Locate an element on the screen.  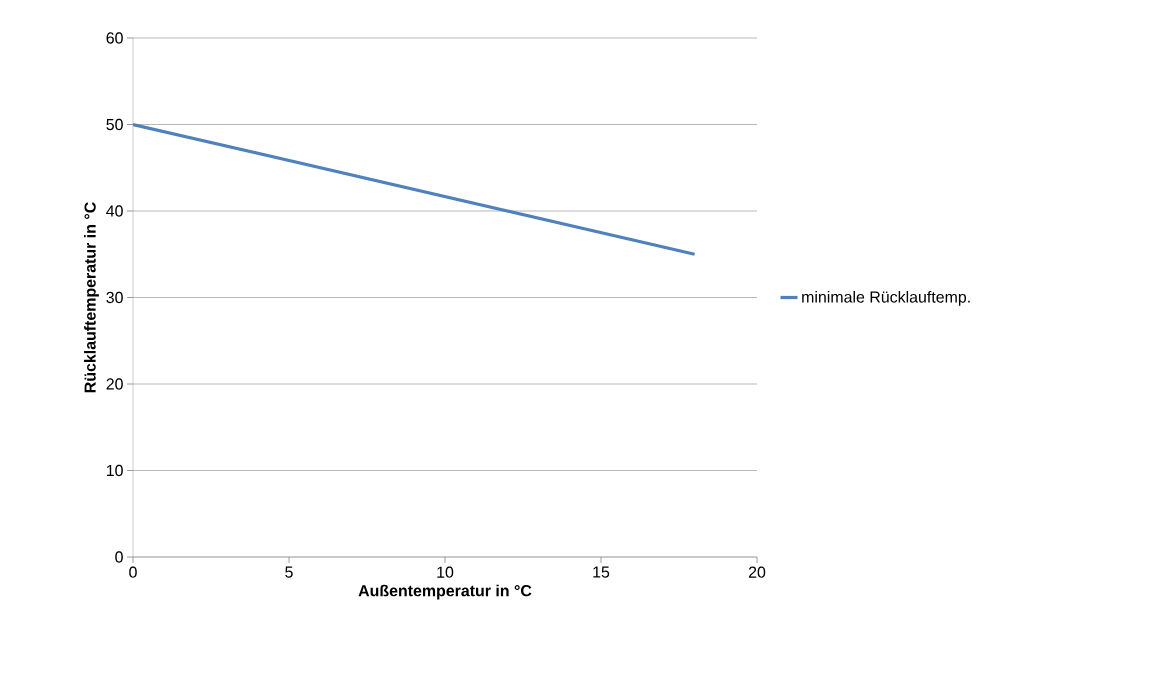
x-tick-label: 20 is located at coordinates (757, 572).